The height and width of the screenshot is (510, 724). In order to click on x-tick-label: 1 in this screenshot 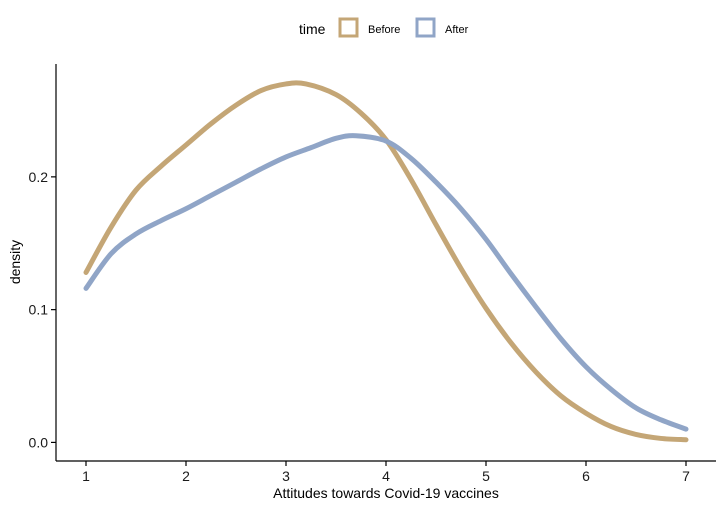, I will do `click(86, 476)`.